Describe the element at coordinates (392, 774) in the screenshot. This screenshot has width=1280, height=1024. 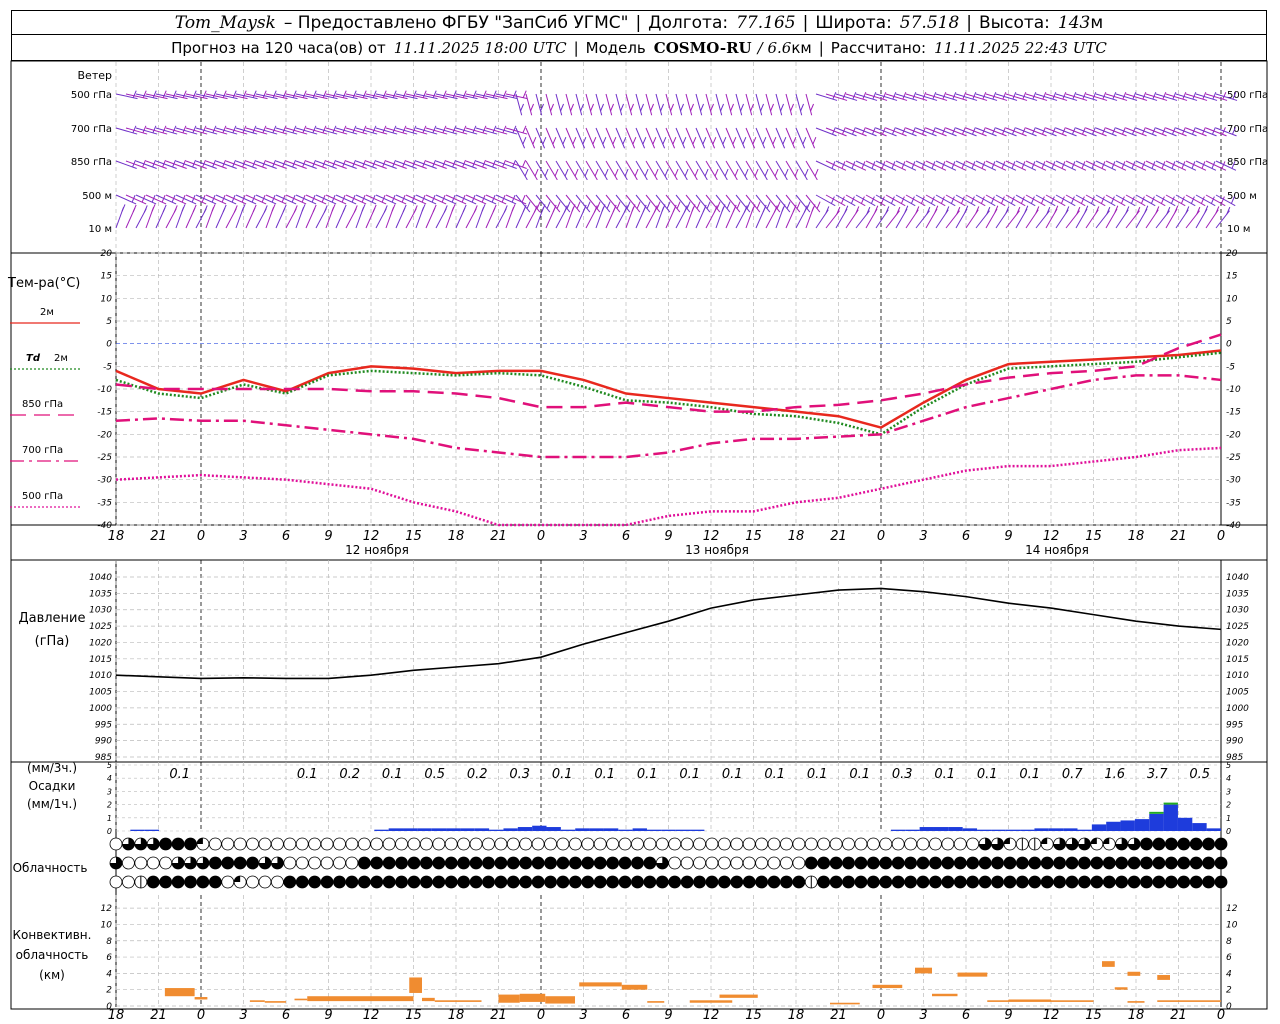
I see `precip-3h-label: 0.1` at that location.